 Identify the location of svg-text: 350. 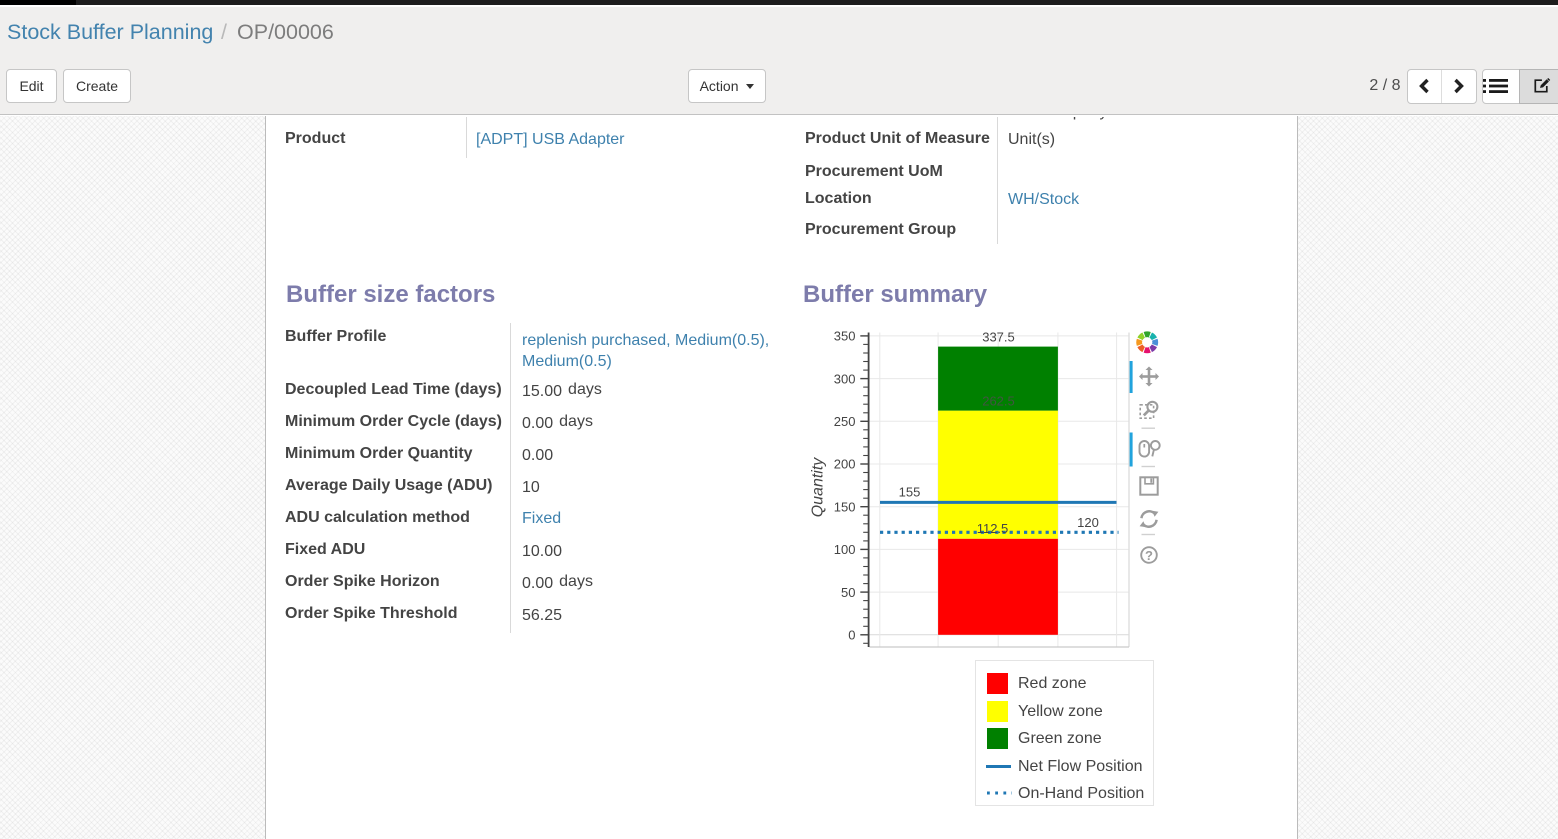
(845, 336).